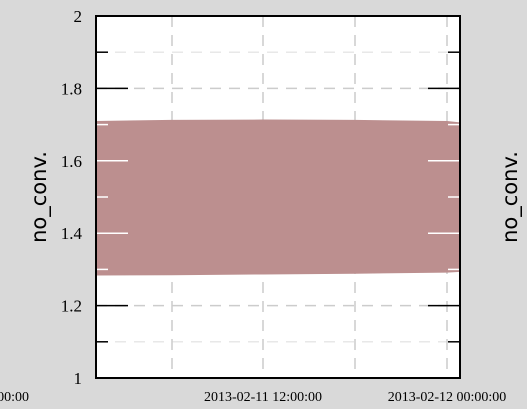 The width and height of the screenshot is (527, 409). Describe the element at coordinates (14, 397) in the screenshot. I see `x-tick-label: 00:00` at that location.